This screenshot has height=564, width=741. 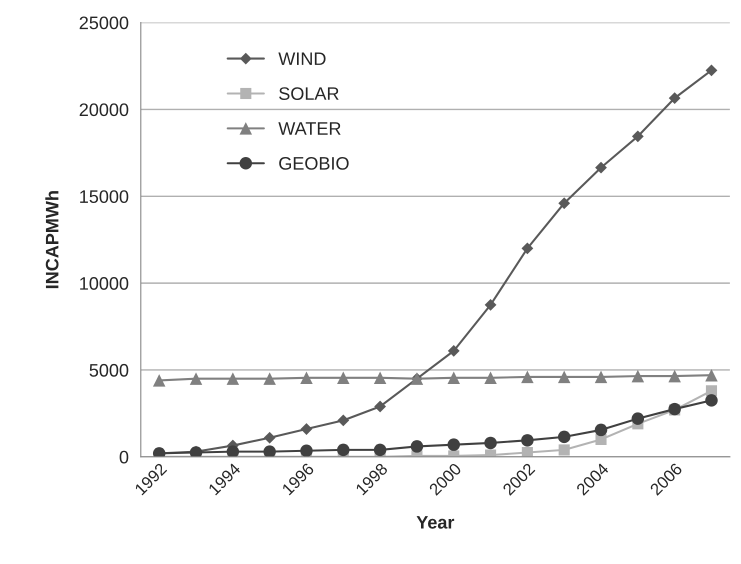 I want to click on y-tick-label: 20000, so click(x=104, y=109).